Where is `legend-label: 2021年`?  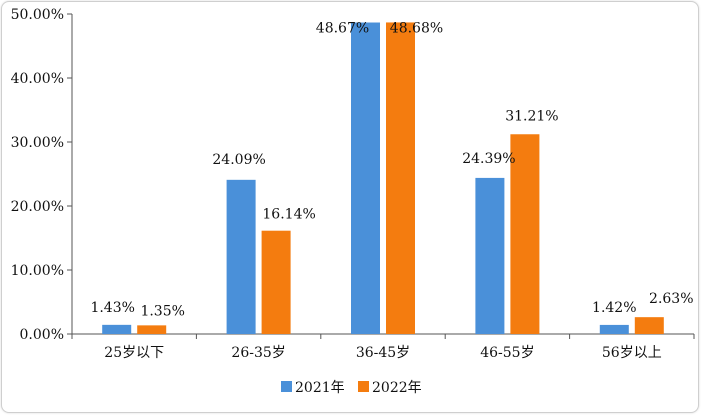
legend-label: 2021年 is located at coordinates (320, 388).